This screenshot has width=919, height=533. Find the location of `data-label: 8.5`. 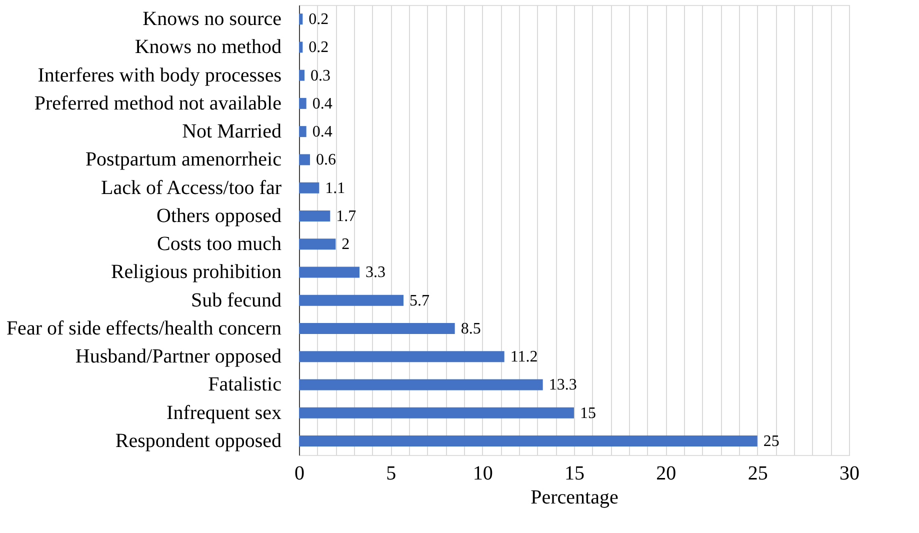

data-label: 8.5 is located at coordinates (470, 329).